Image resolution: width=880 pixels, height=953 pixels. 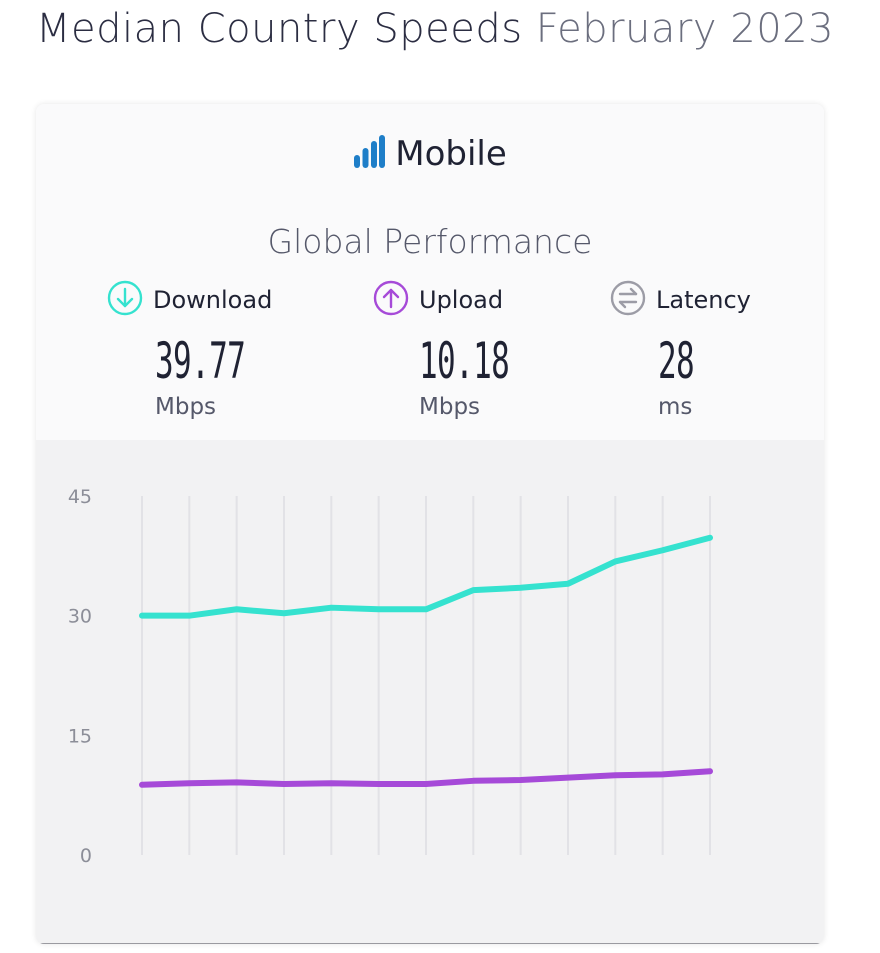 I want to click on latency-value: 28, so click(x=676, y=361).